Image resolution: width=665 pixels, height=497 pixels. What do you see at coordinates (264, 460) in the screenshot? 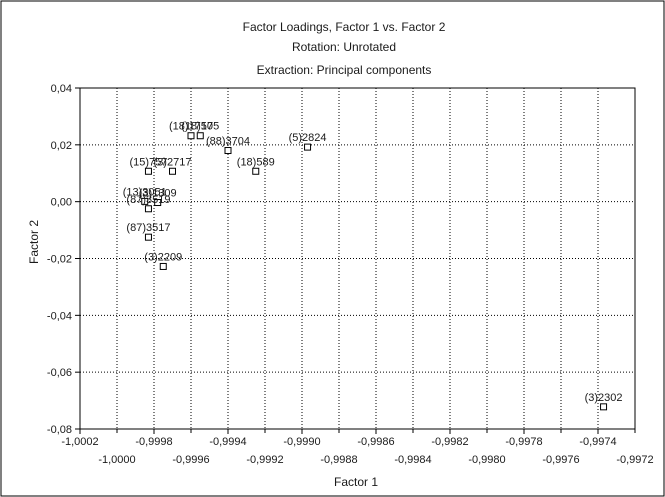
I see `x-tick-label: -0,9992` at bounding box center [264, 460].